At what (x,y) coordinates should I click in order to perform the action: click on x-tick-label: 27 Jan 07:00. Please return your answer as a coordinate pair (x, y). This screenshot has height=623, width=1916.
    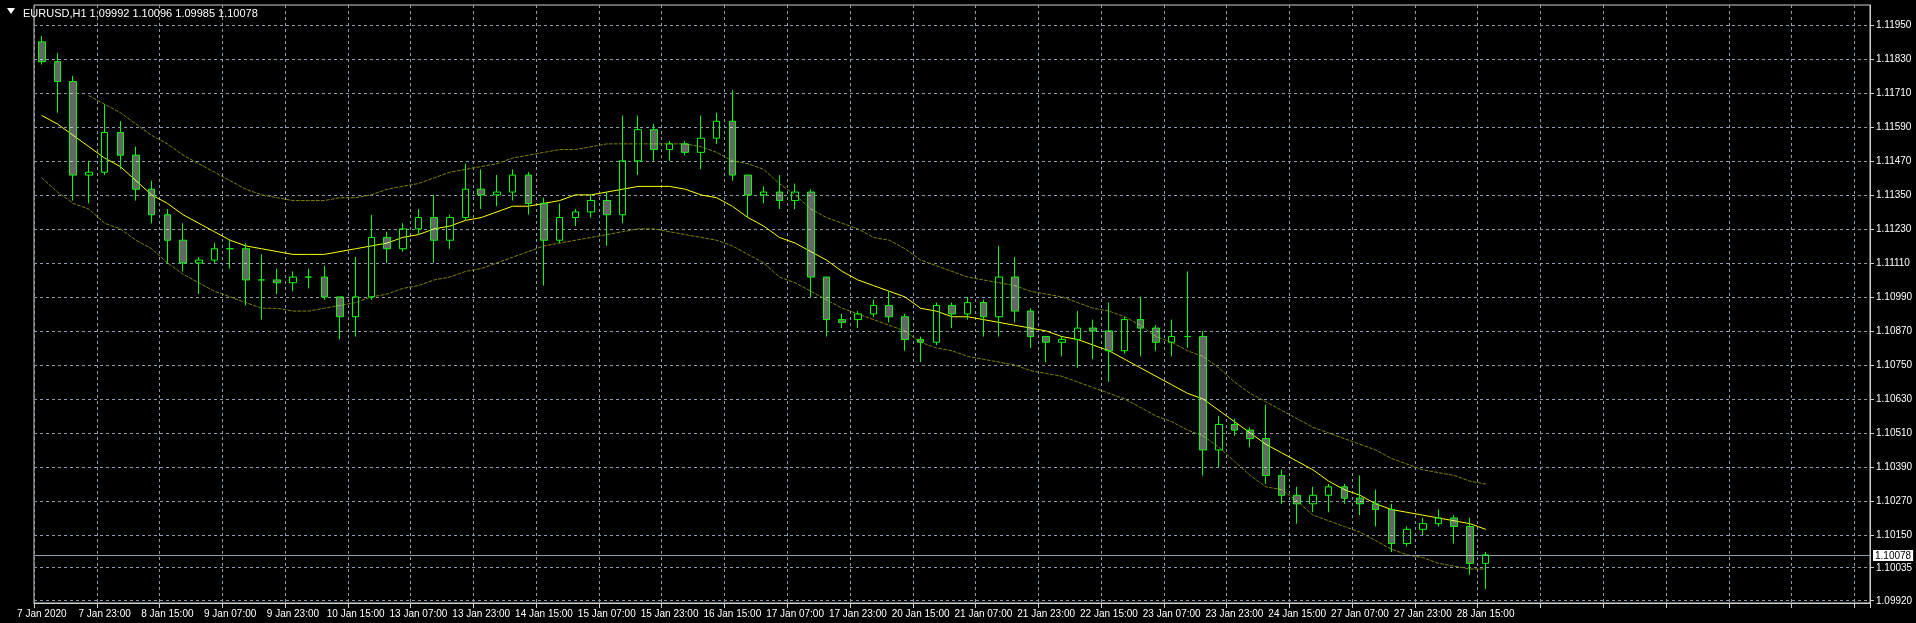
    Looking at the image, I should click on (1360, 613).